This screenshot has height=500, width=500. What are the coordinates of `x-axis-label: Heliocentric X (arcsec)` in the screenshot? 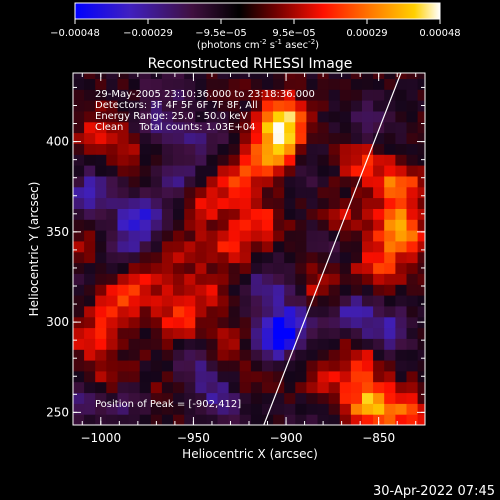 It's located at (250, 454).